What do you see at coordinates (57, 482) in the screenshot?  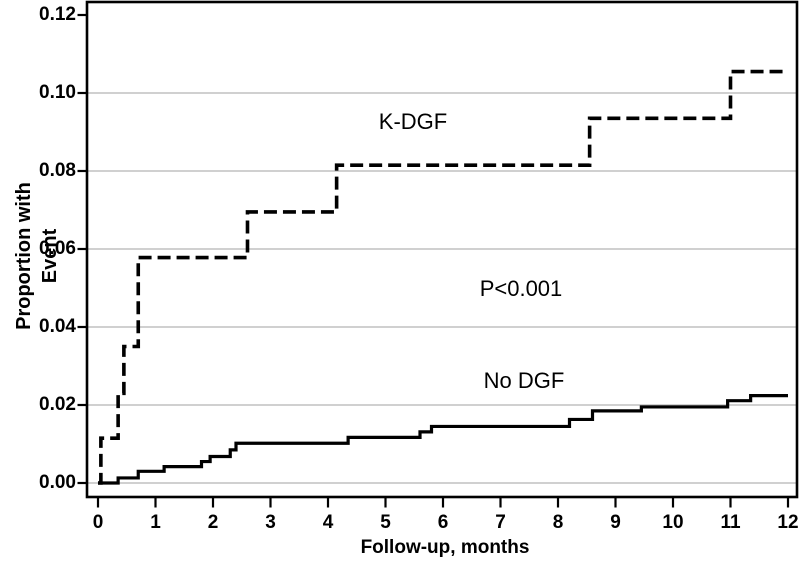 I see `y-tick-label: 0.00` at bounding box center [57, 482].